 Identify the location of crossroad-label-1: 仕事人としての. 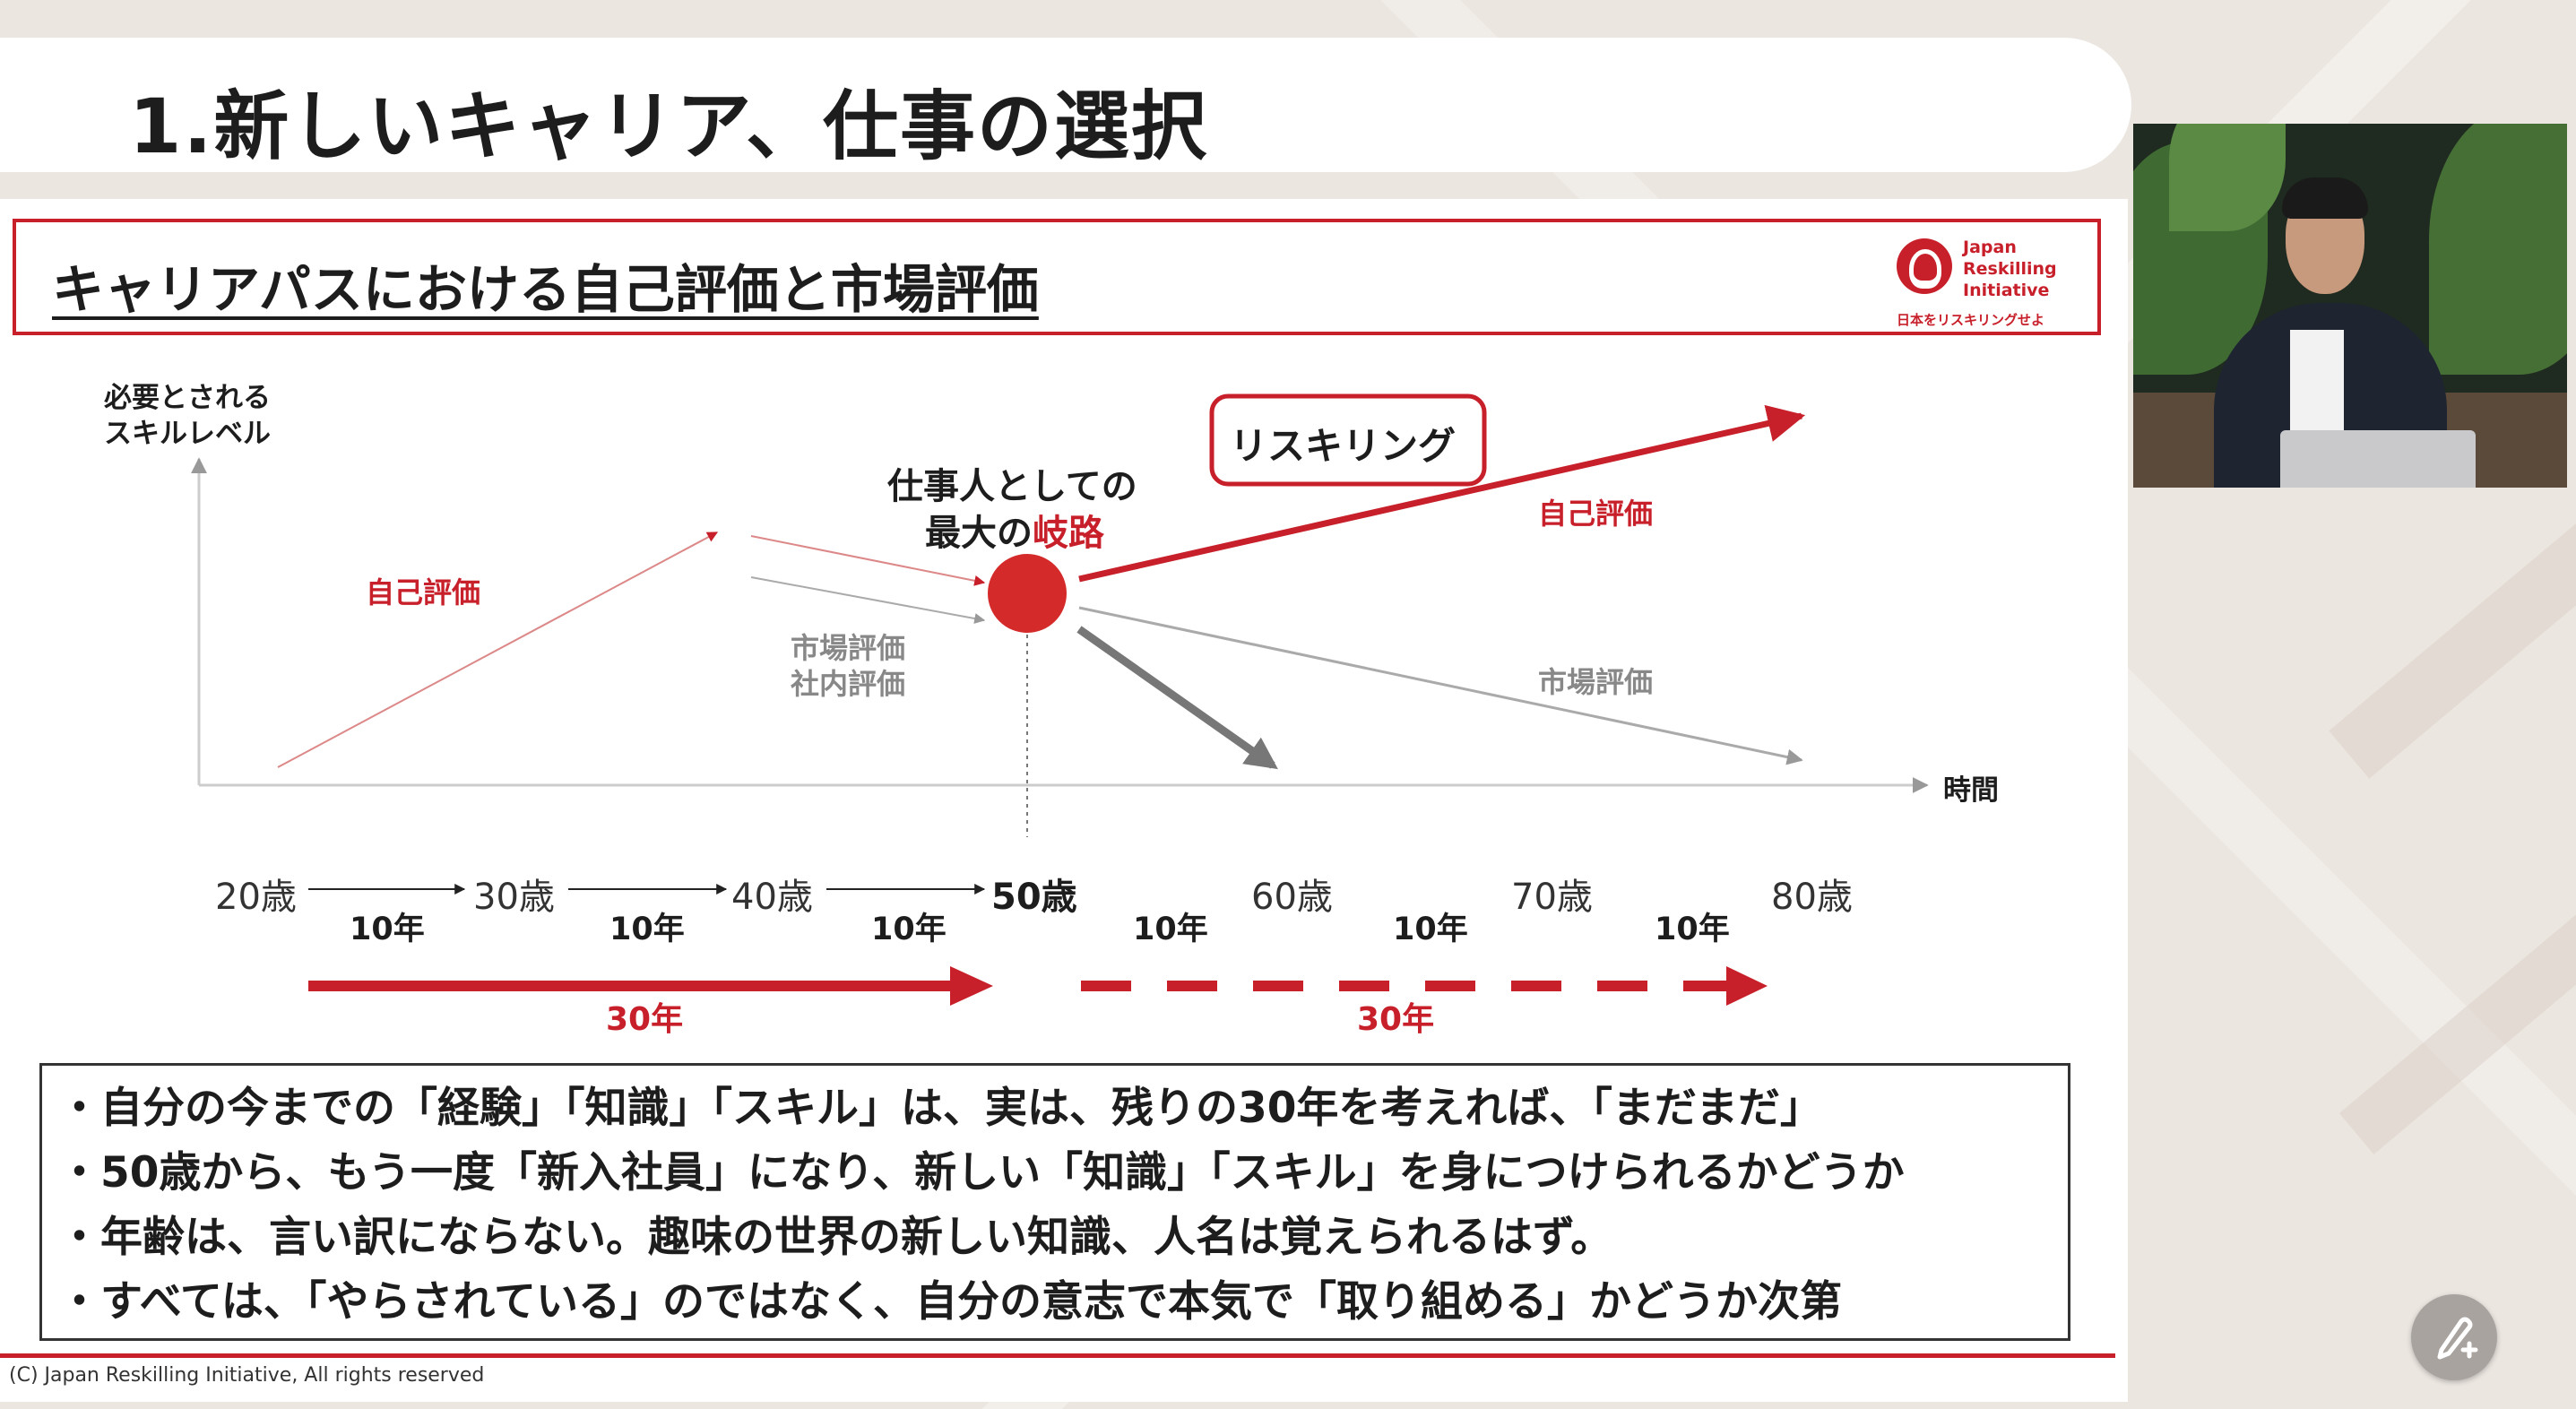
(1012, 486).